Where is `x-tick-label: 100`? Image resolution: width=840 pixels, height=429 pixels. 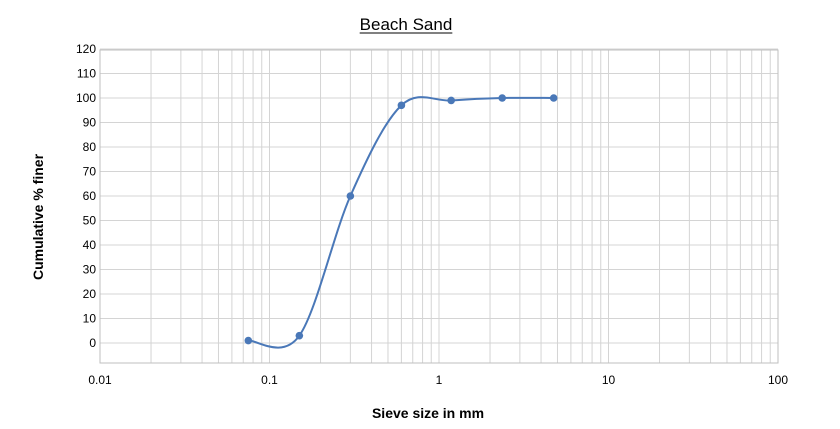
x-tick-label: 100 is located at coordinates (778, 380).